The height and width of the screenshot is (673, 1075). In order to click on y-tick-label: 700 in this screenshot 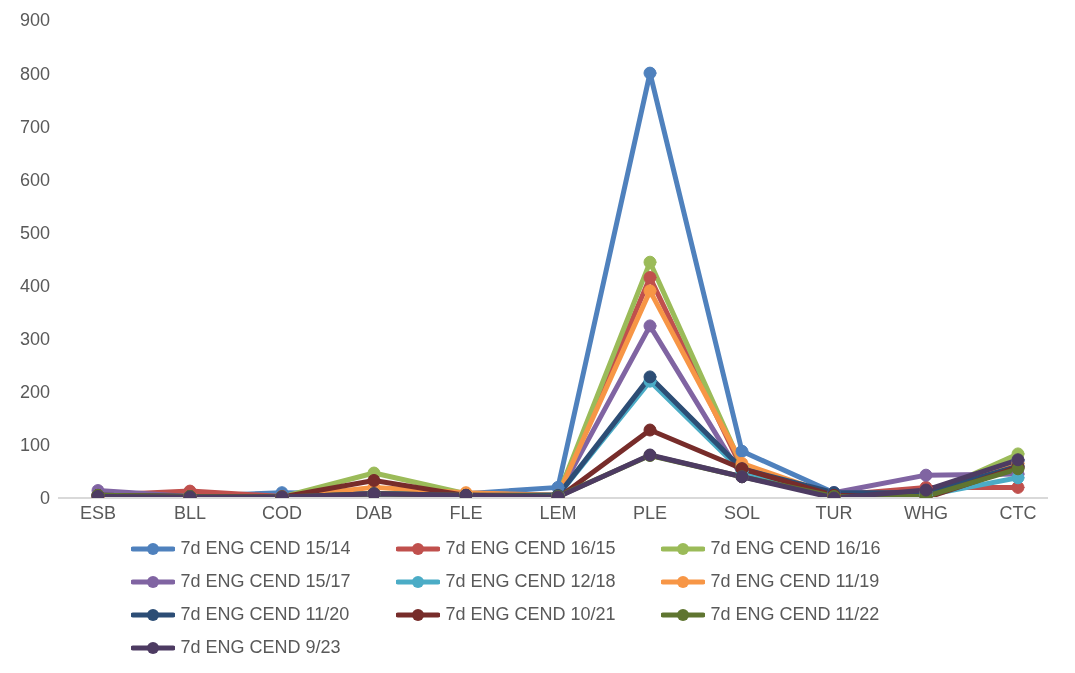, I will do `click(34, 126)`.